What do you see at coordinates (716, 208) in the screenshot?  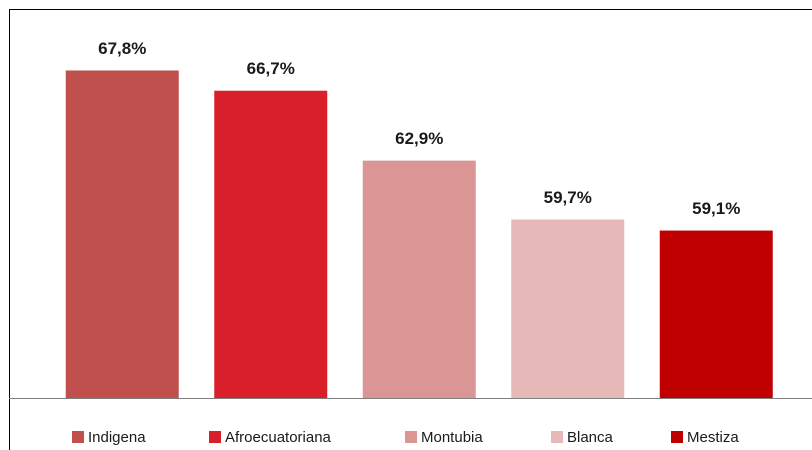 I see `data-label: 59,1%` at bounding box center [716, 208].